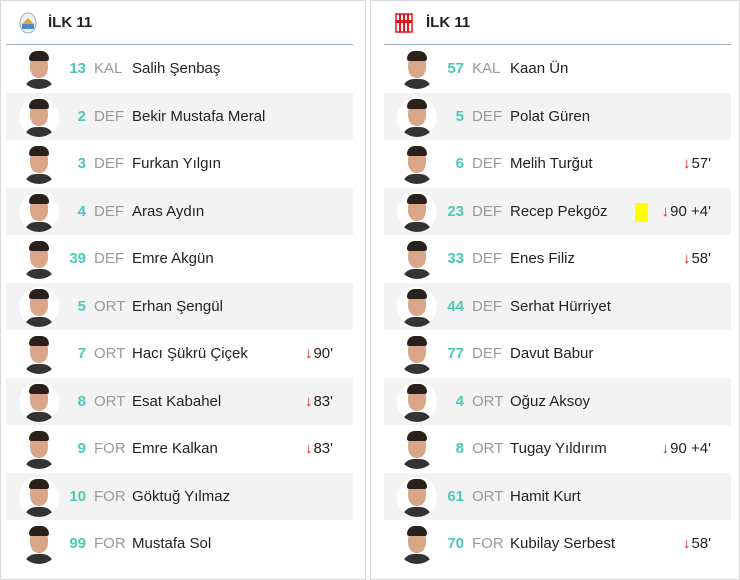 The image size is (740, 580). What do you see at coordinates (70, 22) in the screenshot?
I see `home-lineup-title: İLK 11` at bounding box center [70, 22].